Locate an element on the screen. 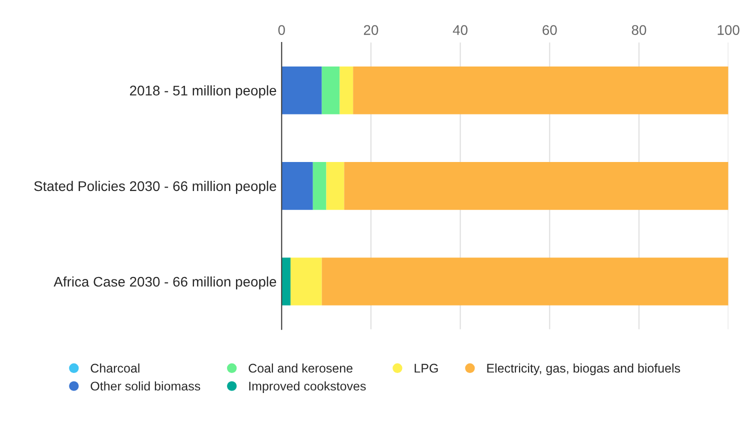  y-tick-label: Africa Case 2030 - 66 million people is located at coordinates (165, 283).